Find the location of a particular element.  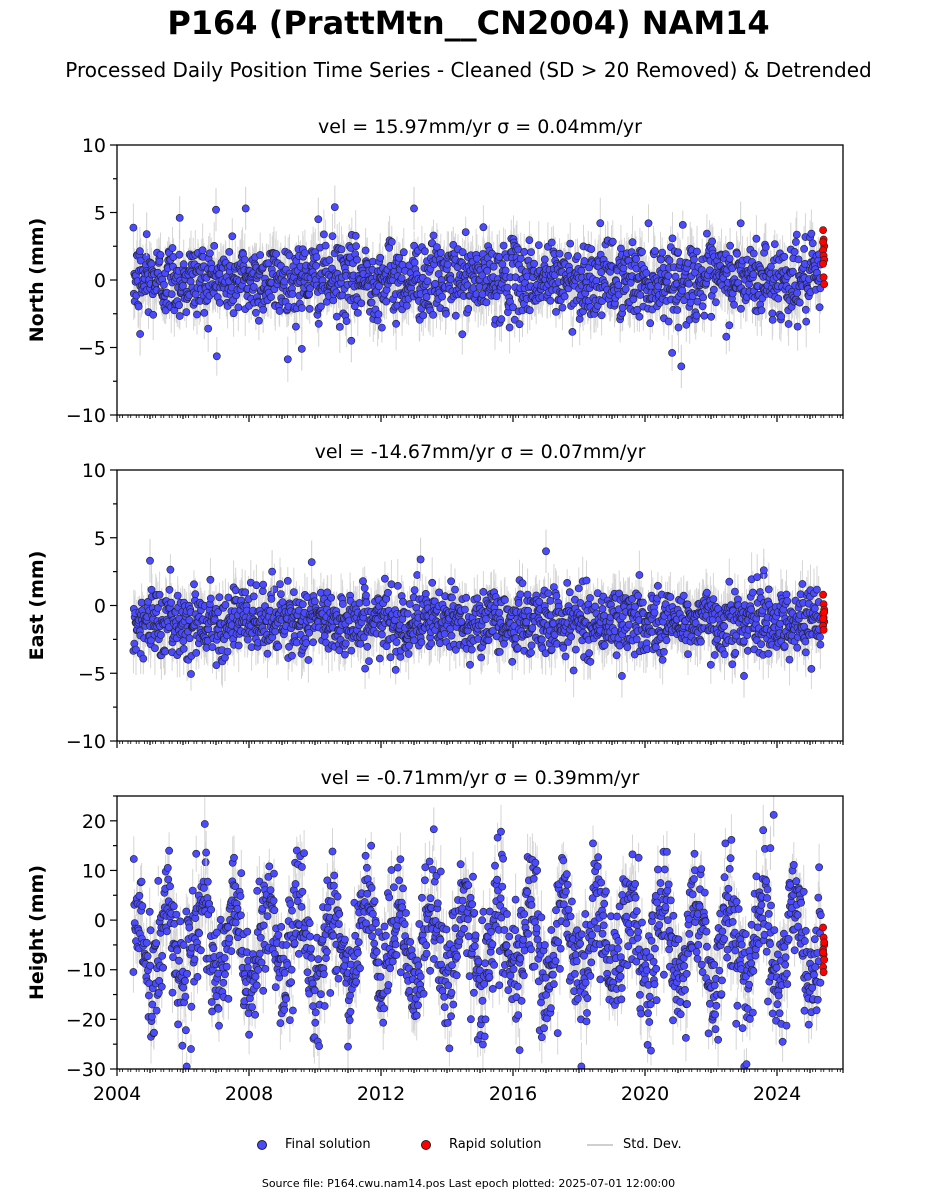

y-tick-label: 5 is located at coordinates (100, 539).